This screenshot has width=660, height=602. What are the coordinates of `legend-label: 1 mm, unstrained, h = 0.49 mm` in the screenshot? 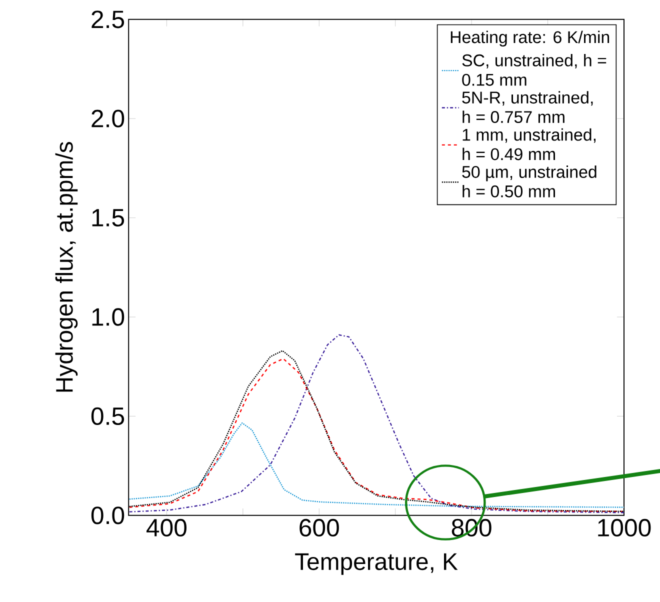 It's located at (529, 144).